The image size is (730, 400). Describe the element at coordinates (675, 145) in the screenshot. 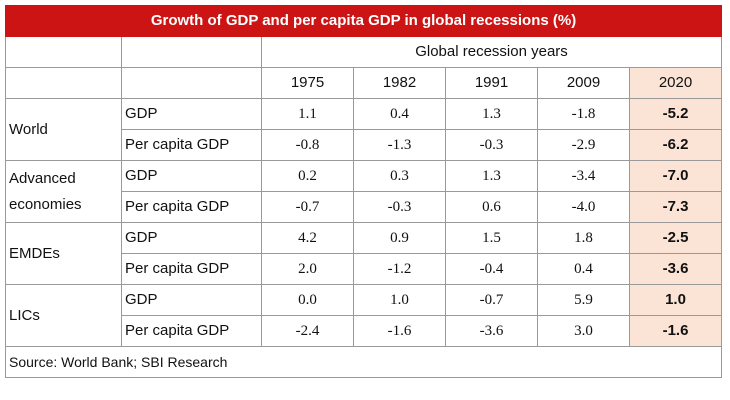

I see `value-cell: -6.2` at that location.